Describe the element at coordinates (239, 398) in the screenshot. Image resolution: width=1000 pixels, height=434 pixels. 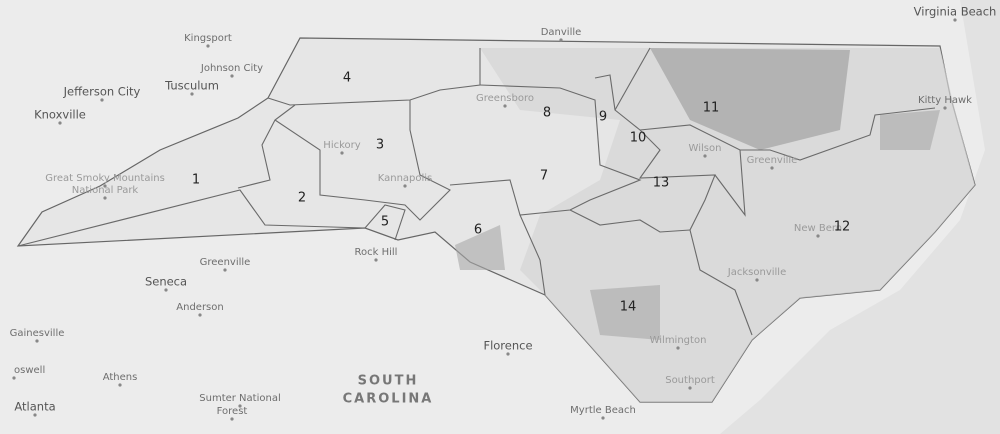
I see `place-label: Sumter National` at that location.